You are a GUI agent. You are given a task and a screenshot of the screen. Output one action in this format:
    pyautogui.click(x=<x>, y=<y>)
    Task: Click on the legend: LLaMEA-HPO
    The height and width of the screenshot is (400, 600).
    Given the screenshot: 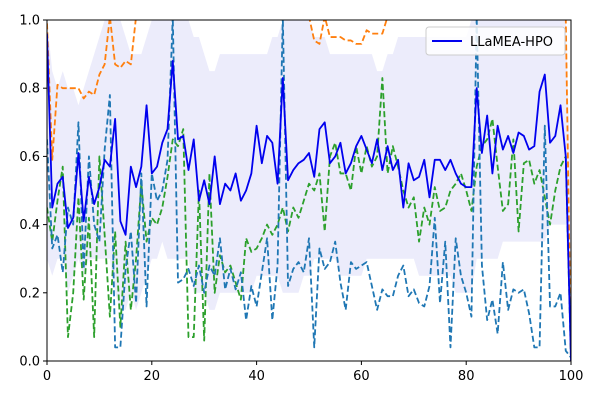 What is the action you would take?
    pyautogui.click(x=495, y=41)
    